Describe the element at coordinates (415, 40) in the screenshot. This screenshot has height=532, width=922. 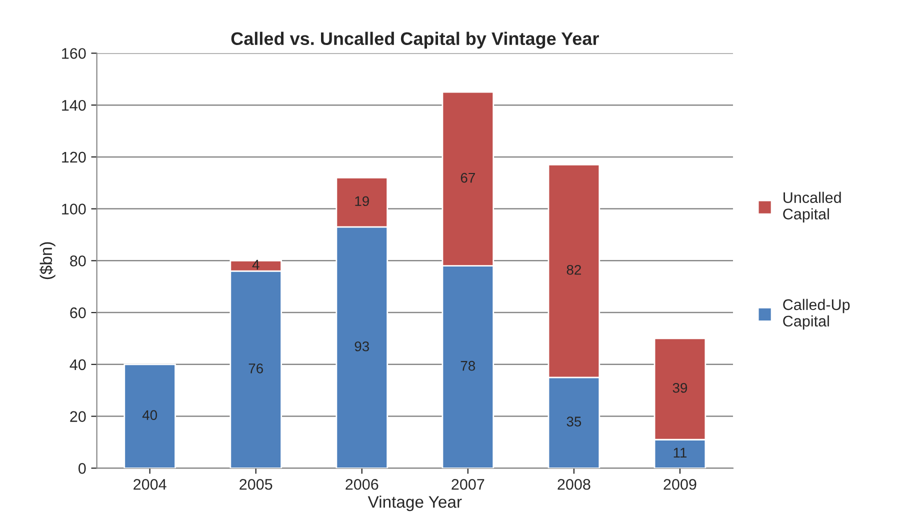
I see `chart-title: Called vs. Uncalled Capital by Vintage Year` at that location.